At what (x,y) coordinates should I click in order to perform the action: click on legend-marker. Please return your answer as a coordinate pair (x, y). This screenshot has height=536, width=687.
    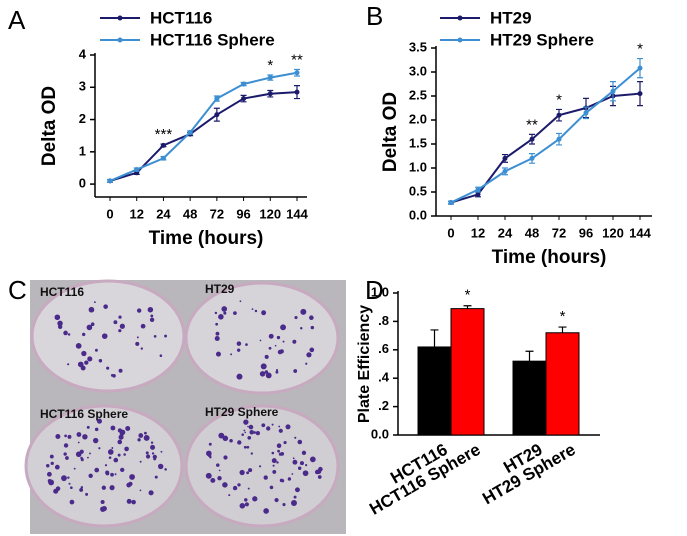
    Looking at the image, I should click on (460, 40).